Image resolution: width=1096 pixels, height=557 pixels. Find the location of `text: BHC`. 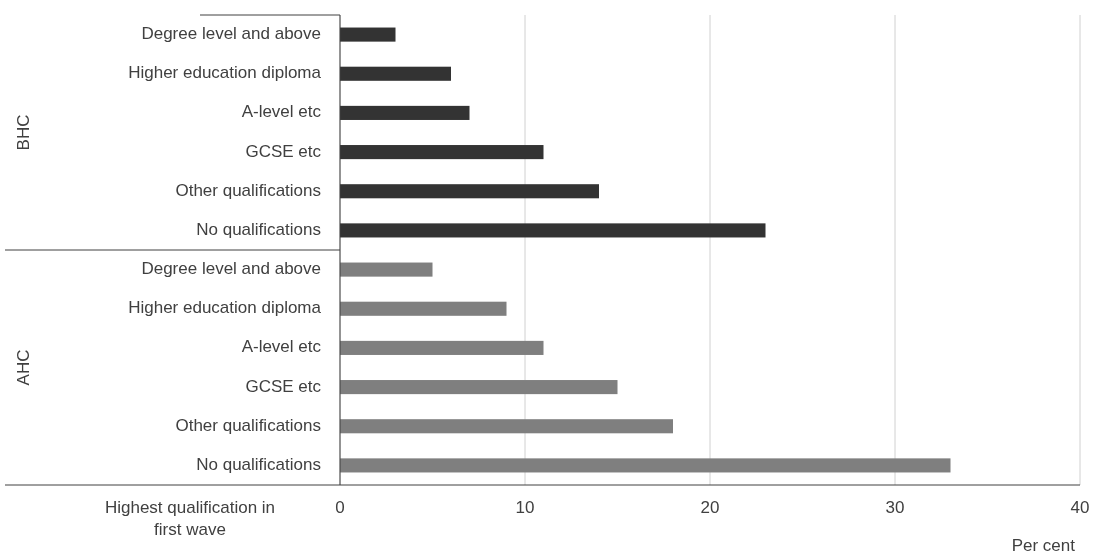

text: BHC is located at coordinates (24, 132).